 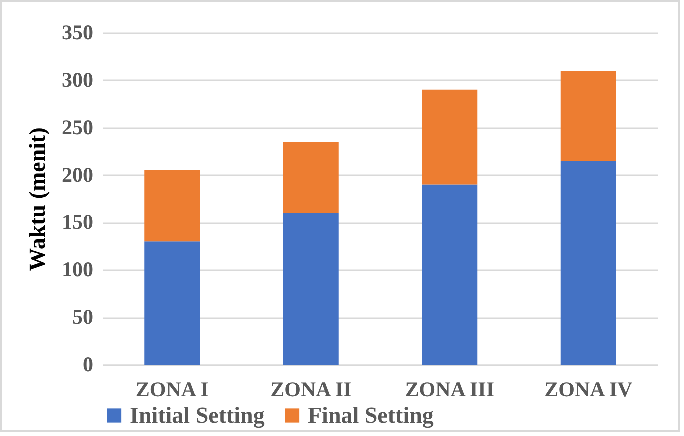 What do you see at coordinates (78, 174) in the screenshot?
I see `y-tick-label: 200` at bounding box center [78, 174].